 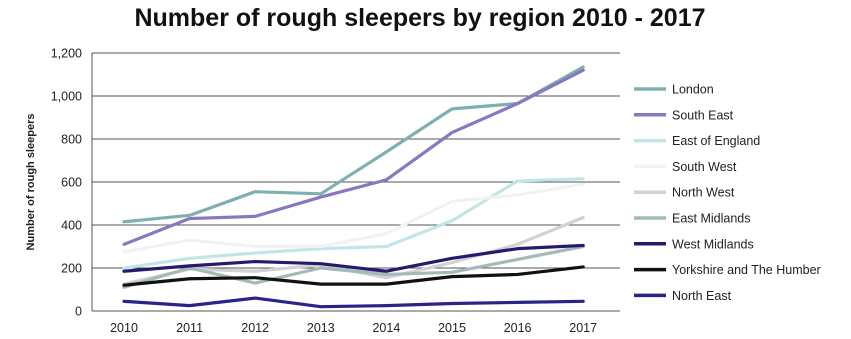 What do you see at coordinates (31, 182) in the screenshot?
I see `y-axis-label: Number of rough sleepers` at bounding box center [31, 182].